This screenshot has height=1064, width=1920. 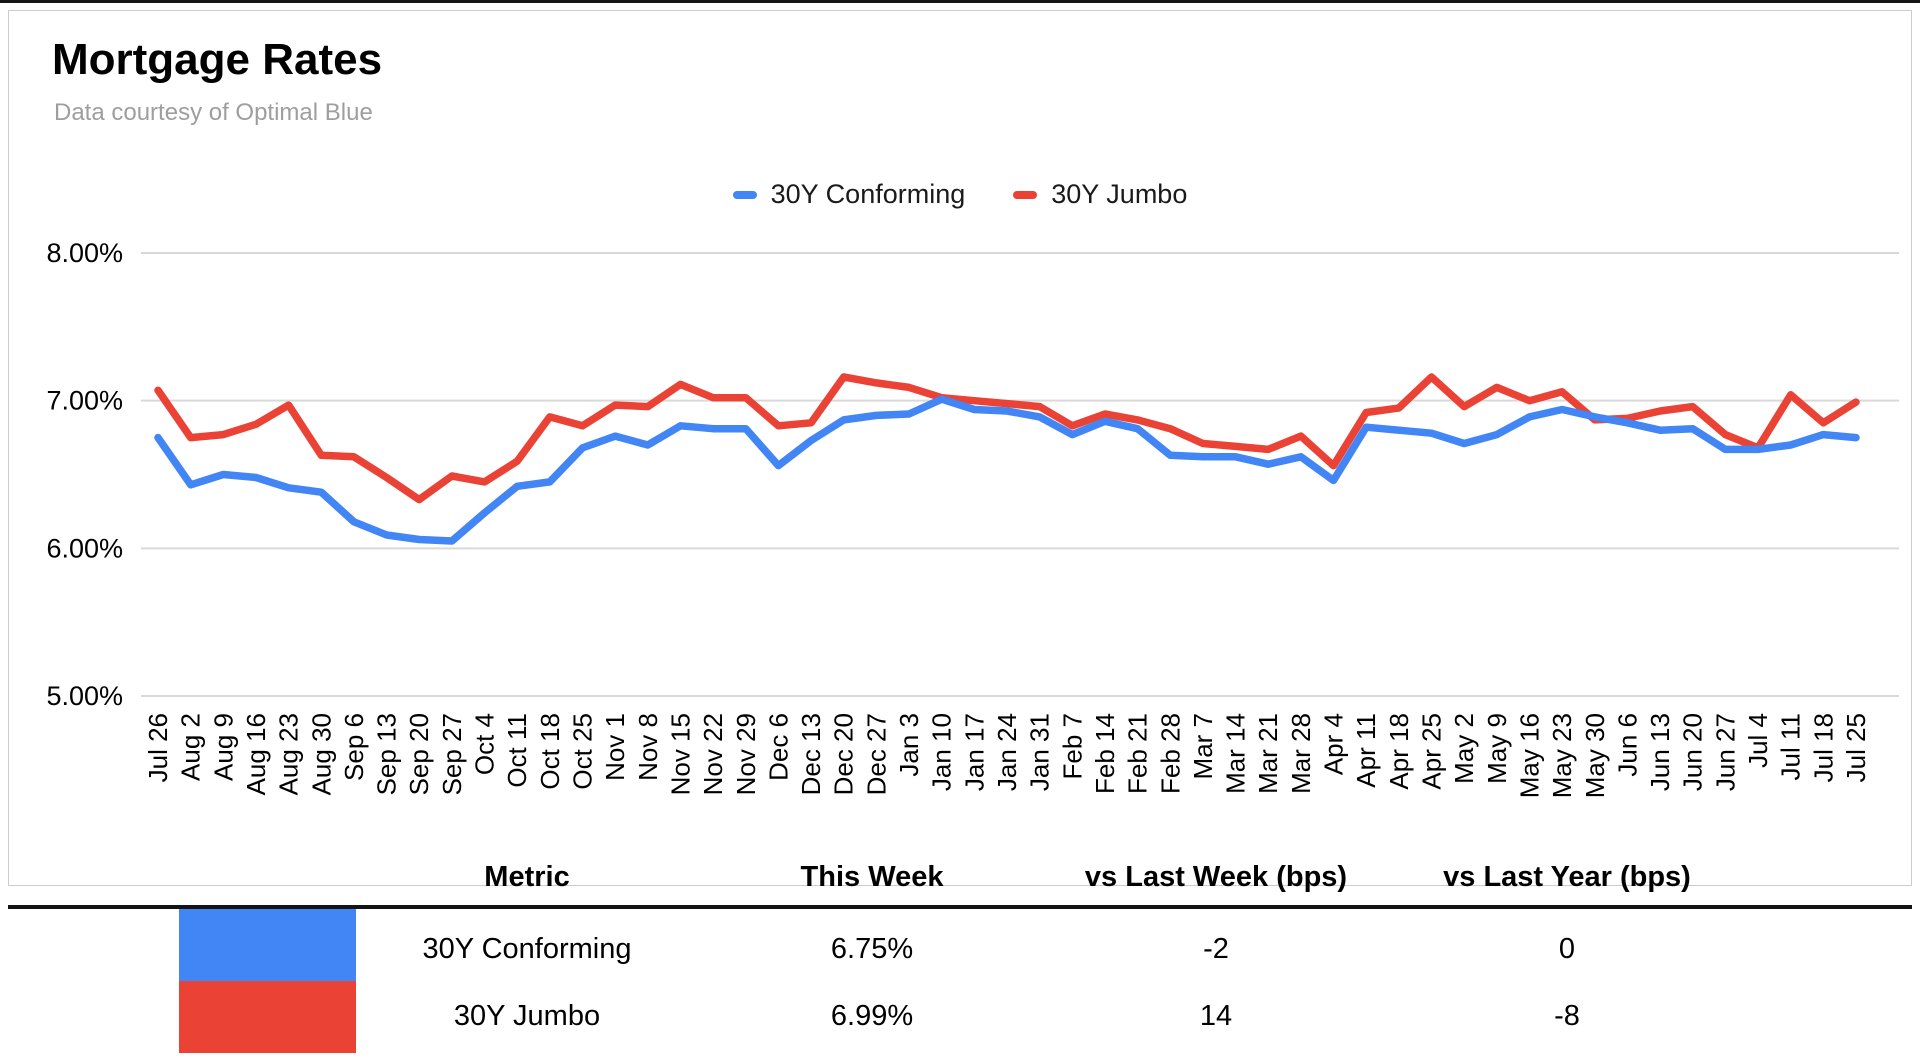 What do you see at coordinates (1216, 877) in the screenshot?
I see `table-header-2: vs Last Week (bps)` at bounding box center [1216, 877].